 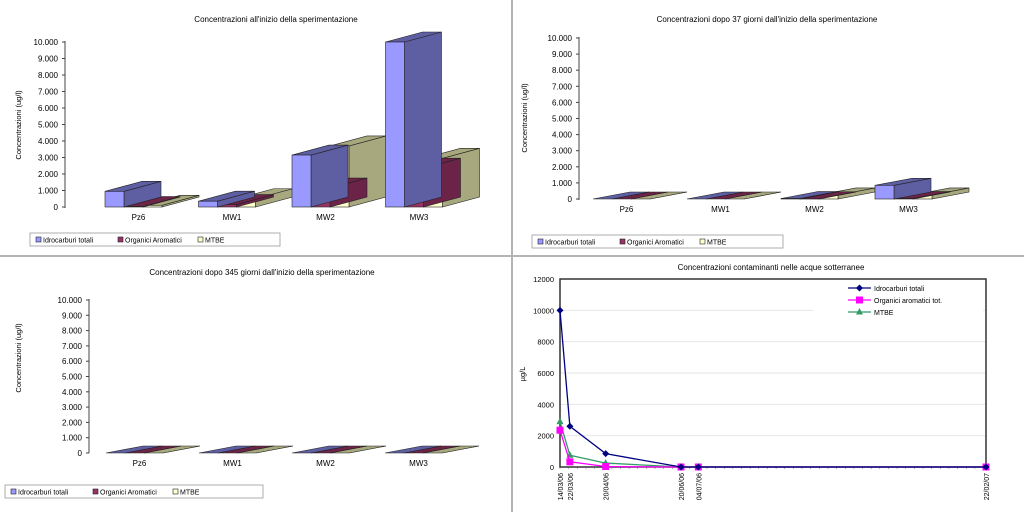 I want to click on bar-top, so click(x=621, y=195).